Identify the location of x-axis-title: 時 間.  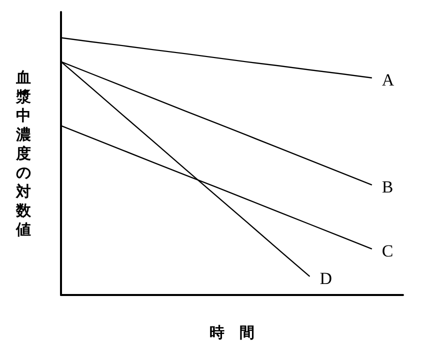
(232, 333).